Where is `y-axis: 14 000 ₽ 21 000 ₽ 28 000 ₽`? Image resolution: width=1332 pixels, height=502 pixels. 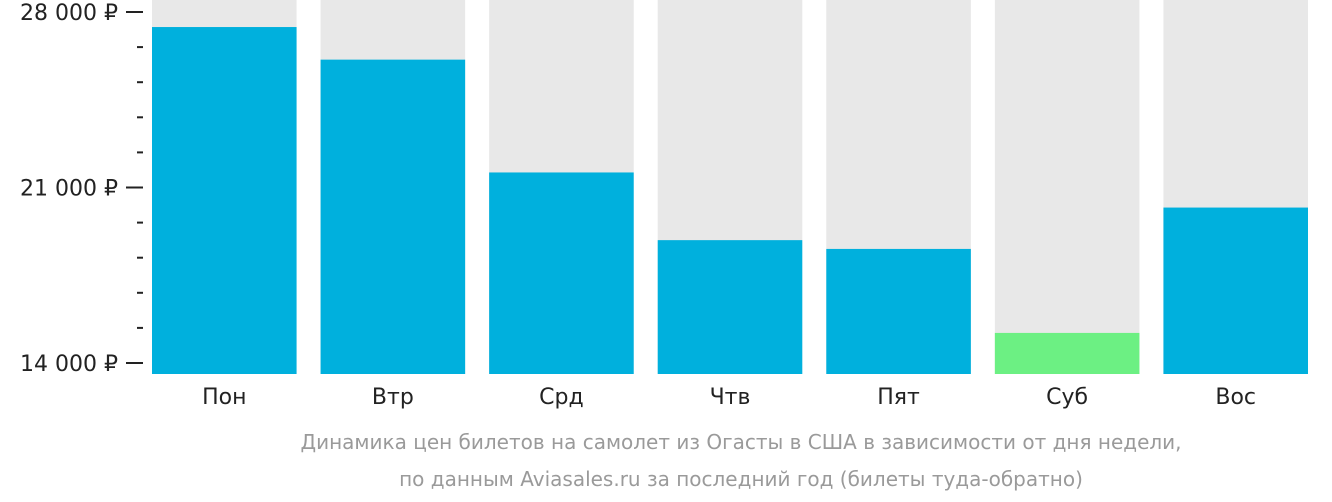 y-axis: 14 000 ₽ 21 000 ₽ 28 000 ₽ is located at coordinates (81, 189).